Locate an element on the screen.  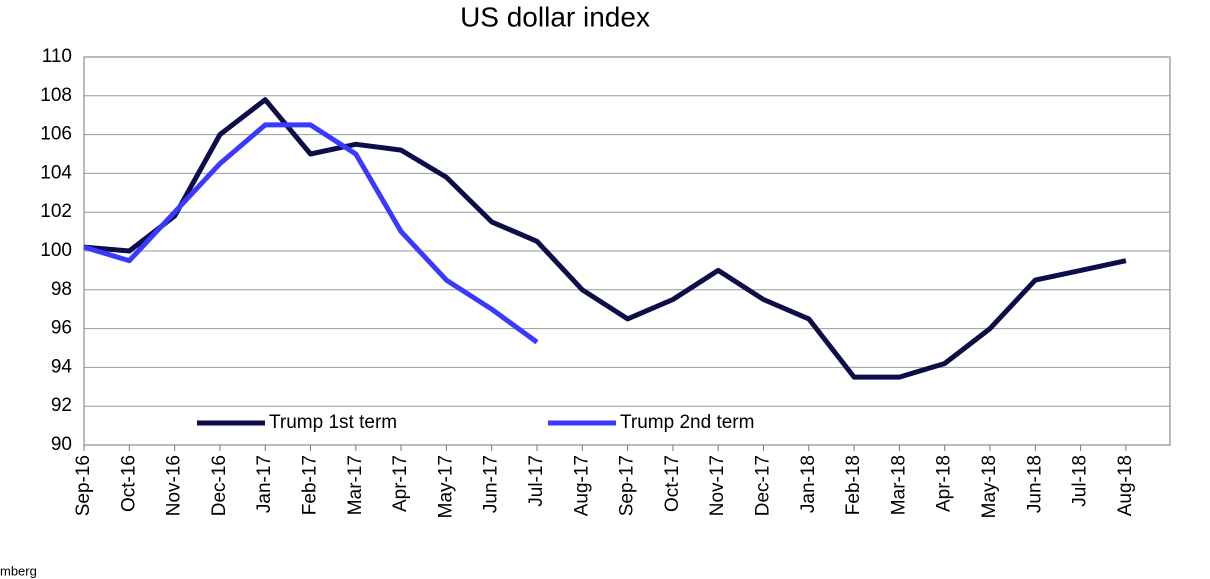
x-tick-label: Aug-18 is located at coordinates (1125, 485).